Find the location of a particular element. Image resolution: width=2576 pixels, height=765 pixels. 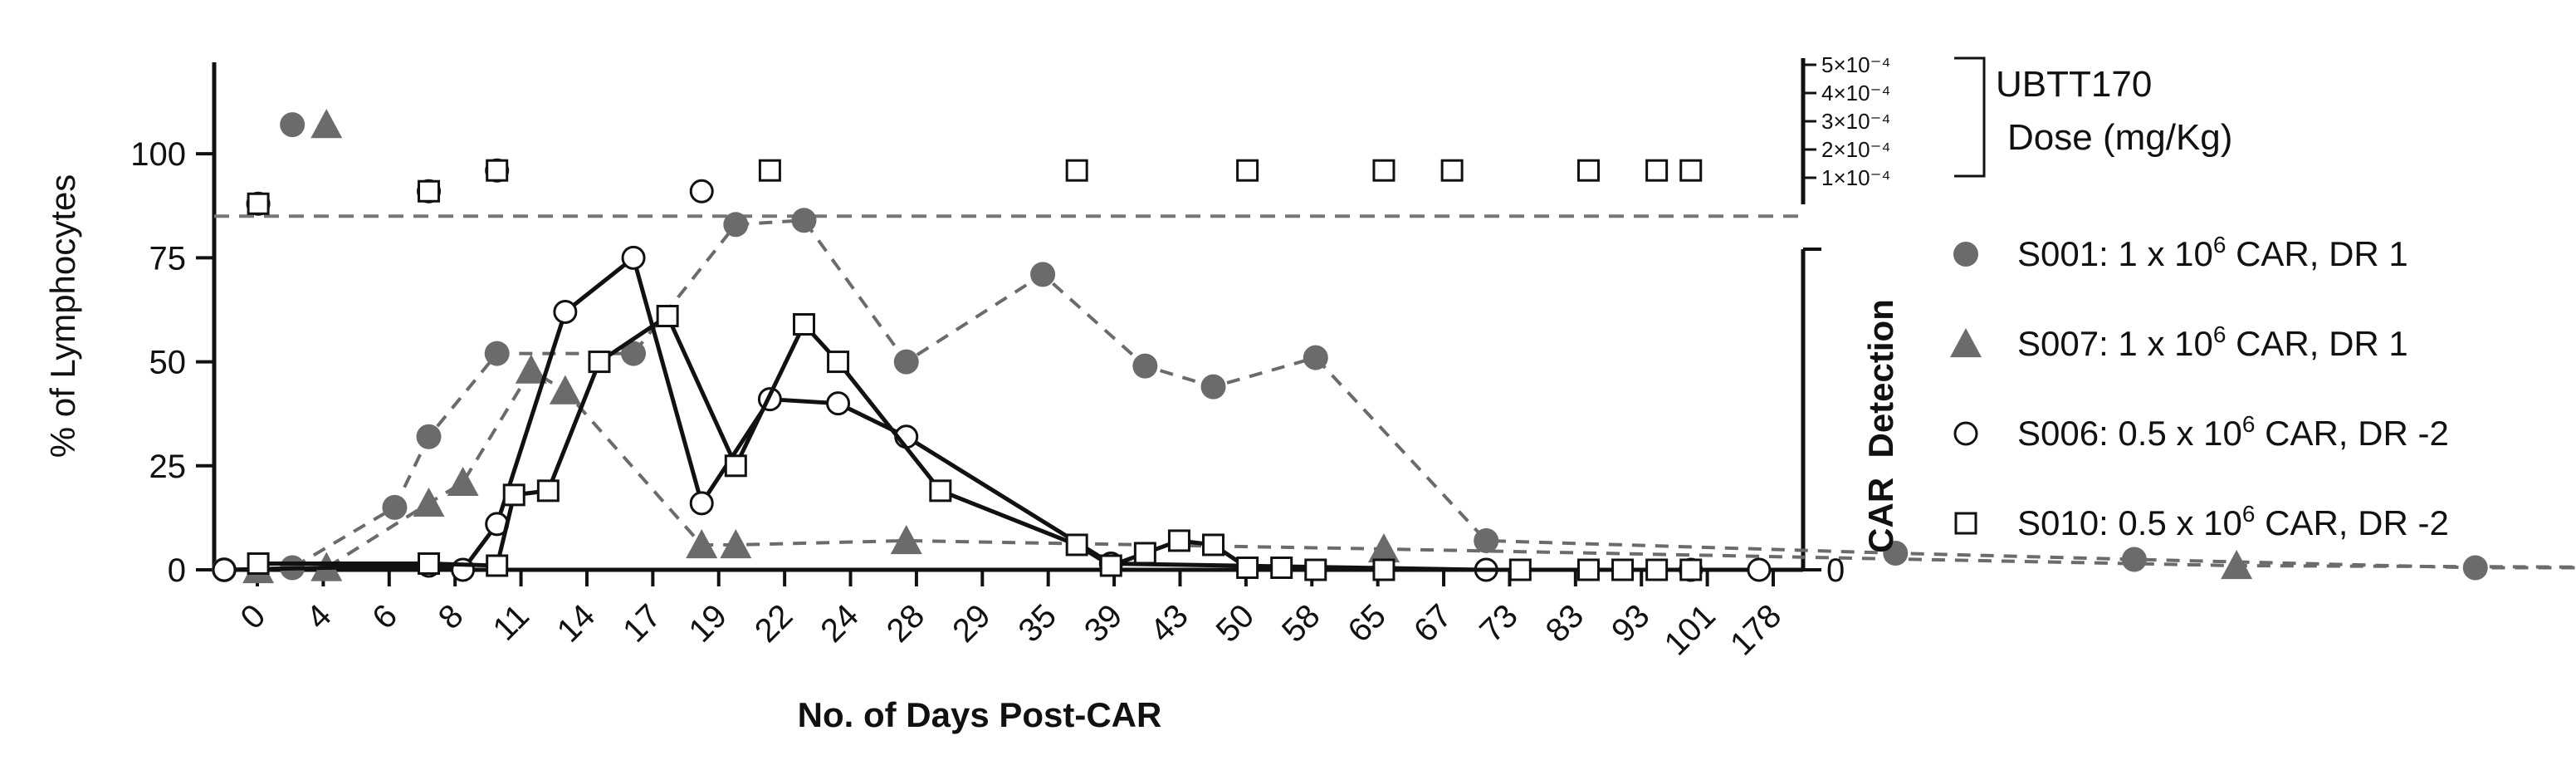

legend-label-s010: S010: 0.5 x 106 CAR, DR -2 is located at coordinates (2233, 521).